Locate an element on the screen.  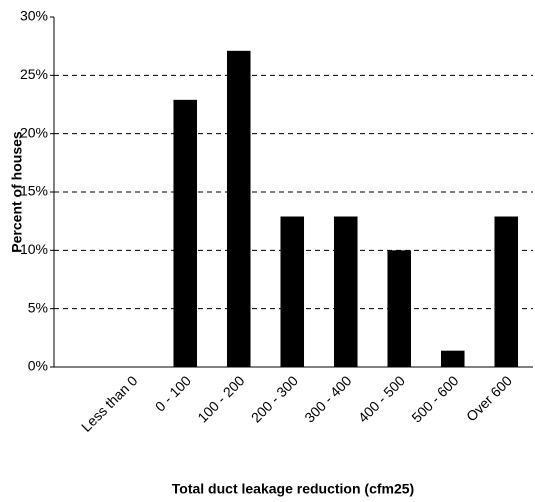
y-tick-label: 5% is located at coordinates (38, 307).